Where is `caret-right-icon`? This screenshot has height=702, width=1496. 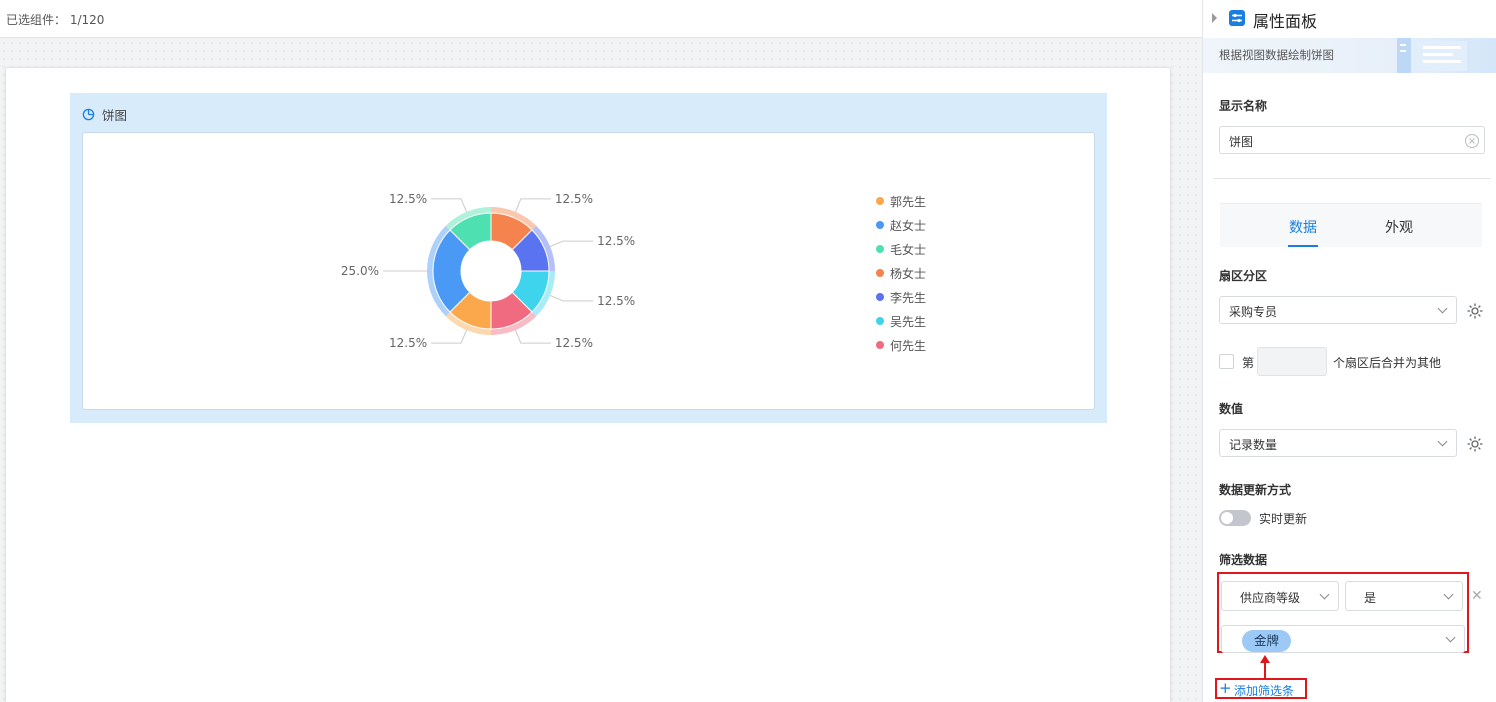
caret-right-icon is located at coordinates (1214, 18).